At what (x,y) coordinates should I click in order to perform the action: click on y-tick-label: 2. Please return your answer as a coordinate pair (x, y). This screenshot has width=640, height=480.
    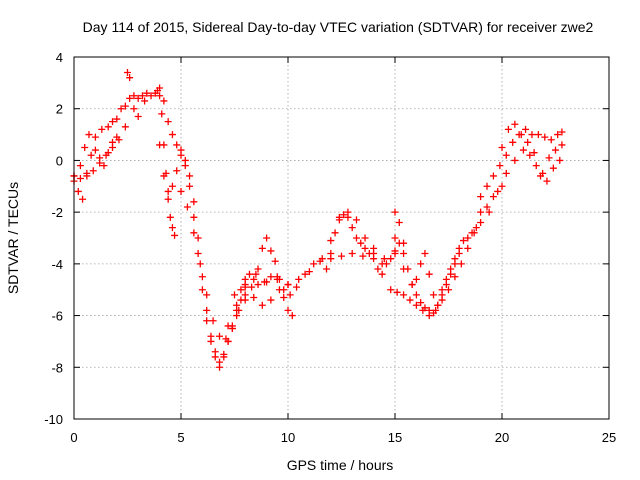
    Looking at the image, I should click on (59, 109).